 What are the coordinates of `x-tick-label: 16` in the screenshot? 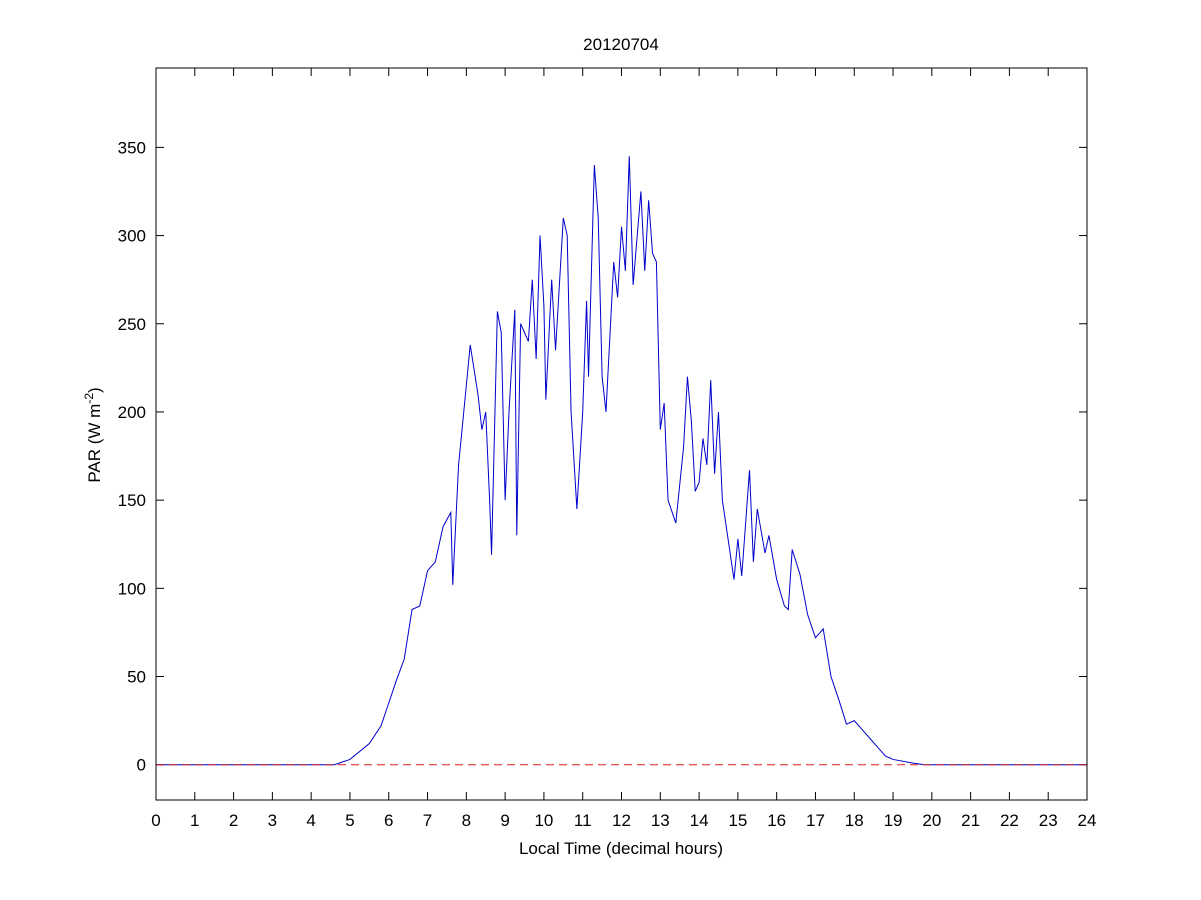 It's located at (776, 820).